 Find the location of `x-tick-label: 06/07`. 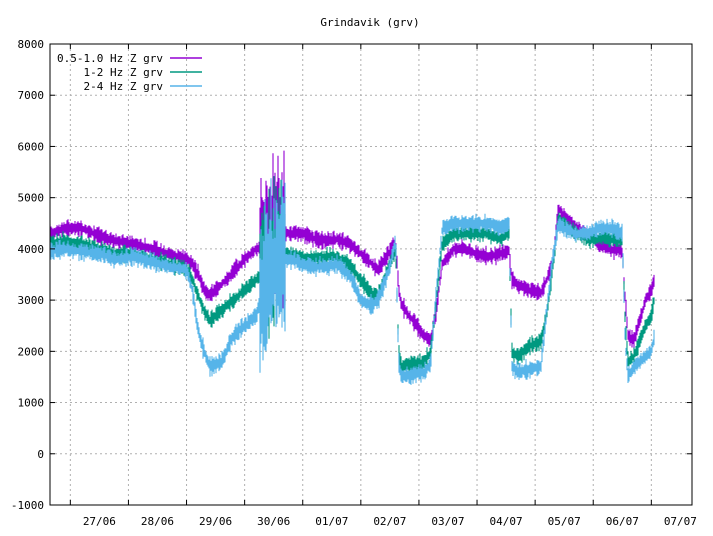

x-tick-label: 06/07 is located at coordinates (622, 521).